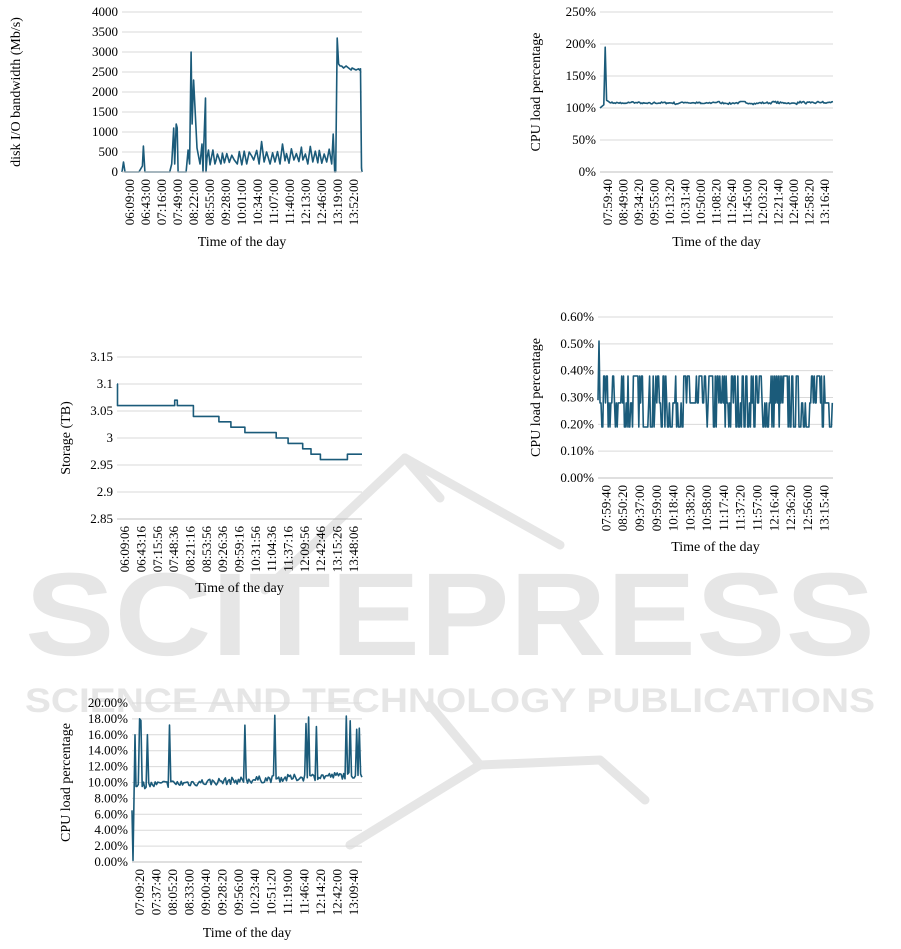  Describe the element at coordinates (577, 316) in the screenshot. I see `y-tick-label: 0.60%` at that location.